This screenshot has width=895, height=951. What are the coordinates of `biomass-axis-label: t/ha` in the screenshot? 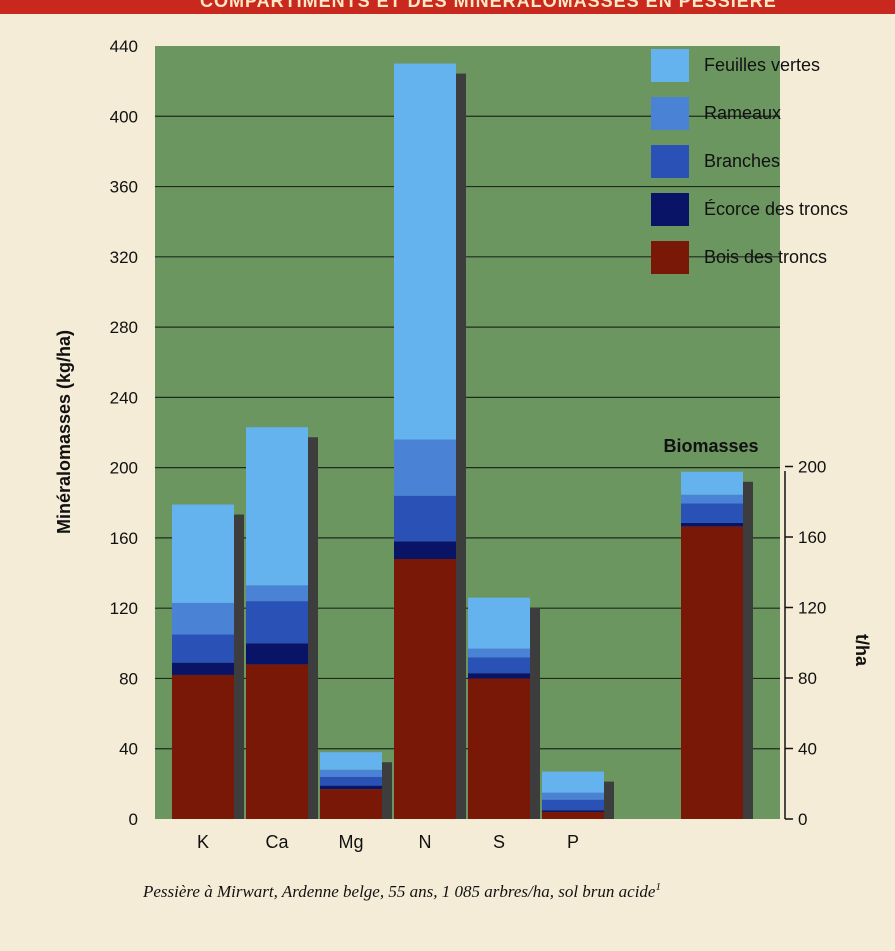 It's located at (862, 650).